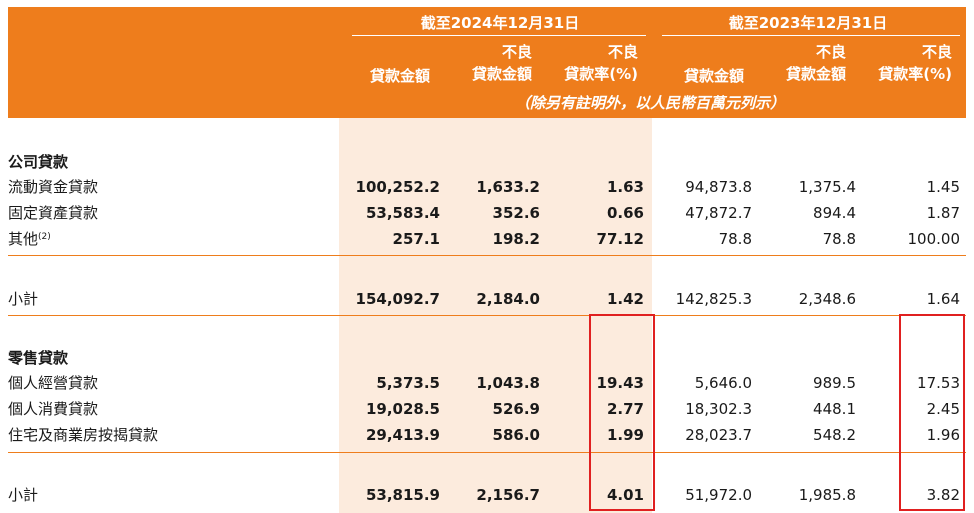 The width and height of the screenshot is (974, 513). Describe the element at coordinates (625, 409) in the screenshot. I see `cell: 2.77` at that location.